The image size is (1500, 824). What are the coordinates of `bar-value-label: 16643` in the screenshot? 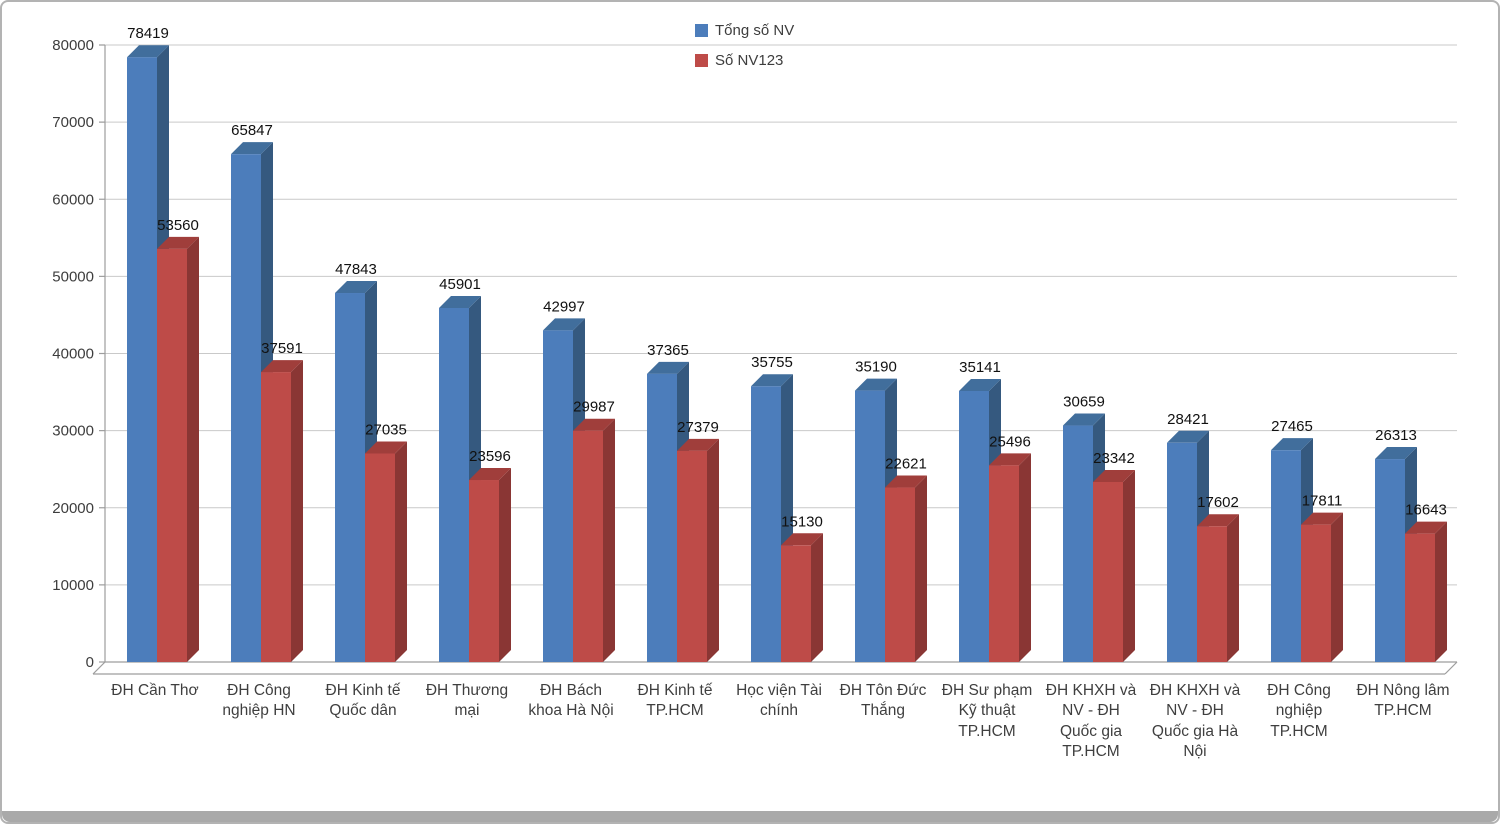 It's located at (1426, 510).